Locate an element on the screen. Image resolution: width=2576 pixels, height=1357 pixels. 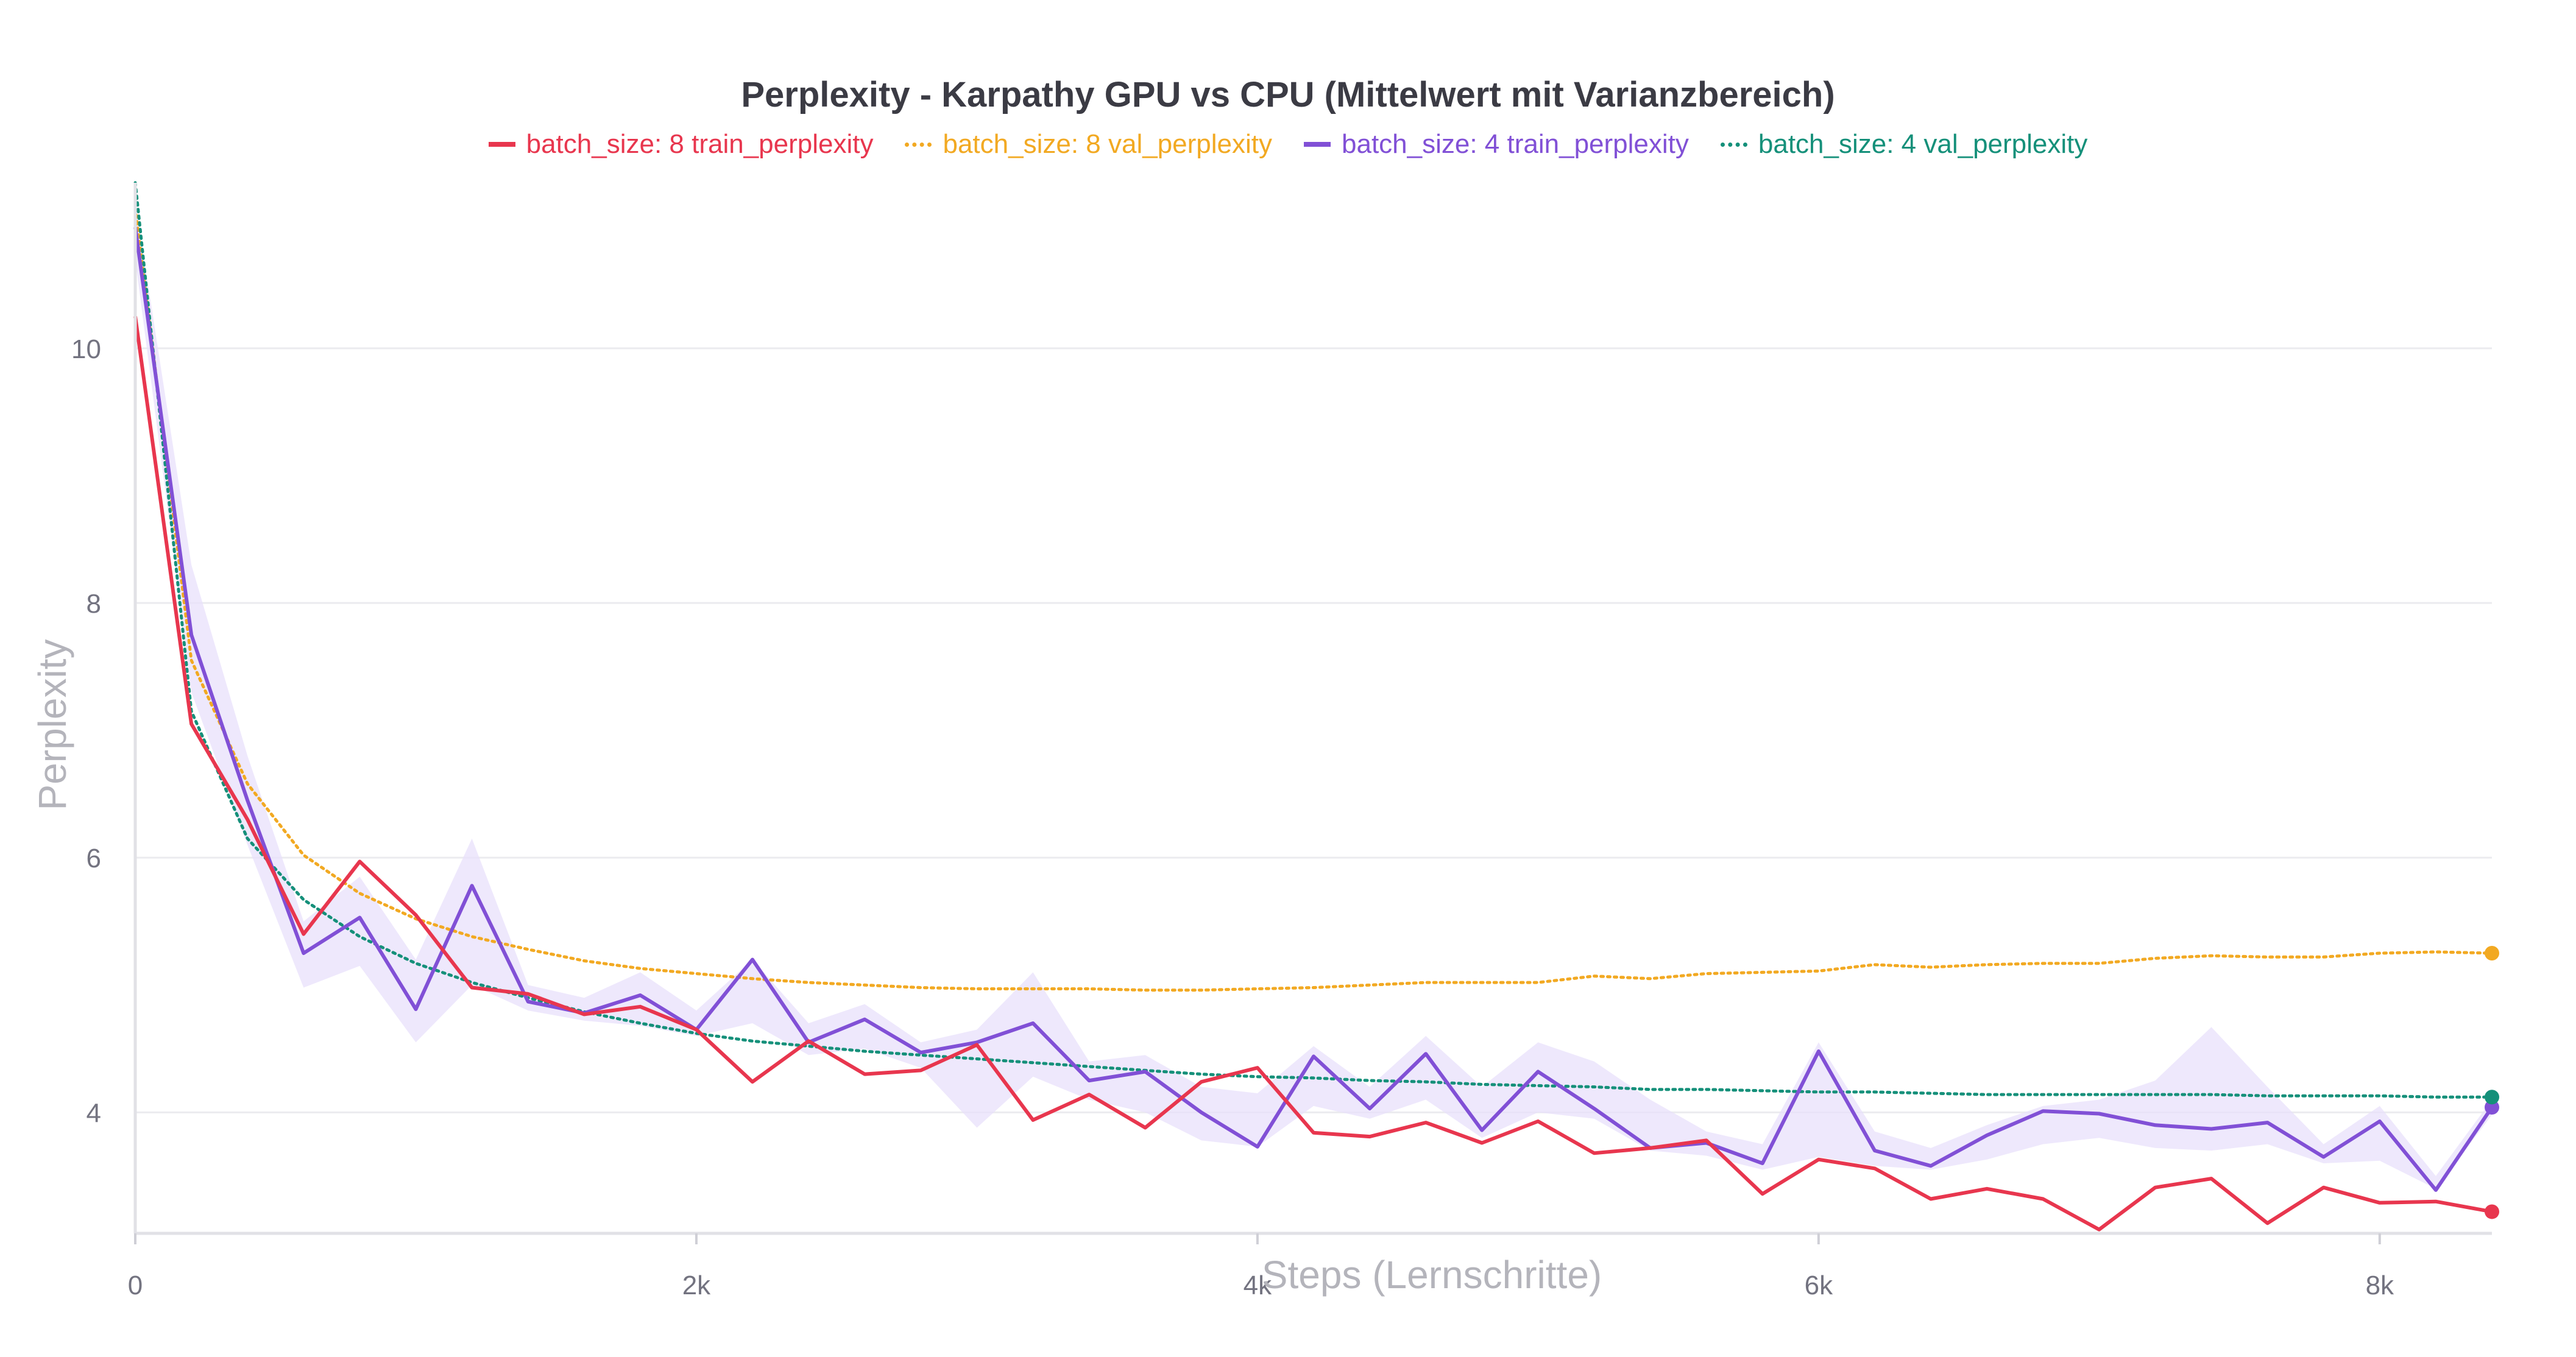
x-tick-label: 8k is located at coordinates (2380, 1285).